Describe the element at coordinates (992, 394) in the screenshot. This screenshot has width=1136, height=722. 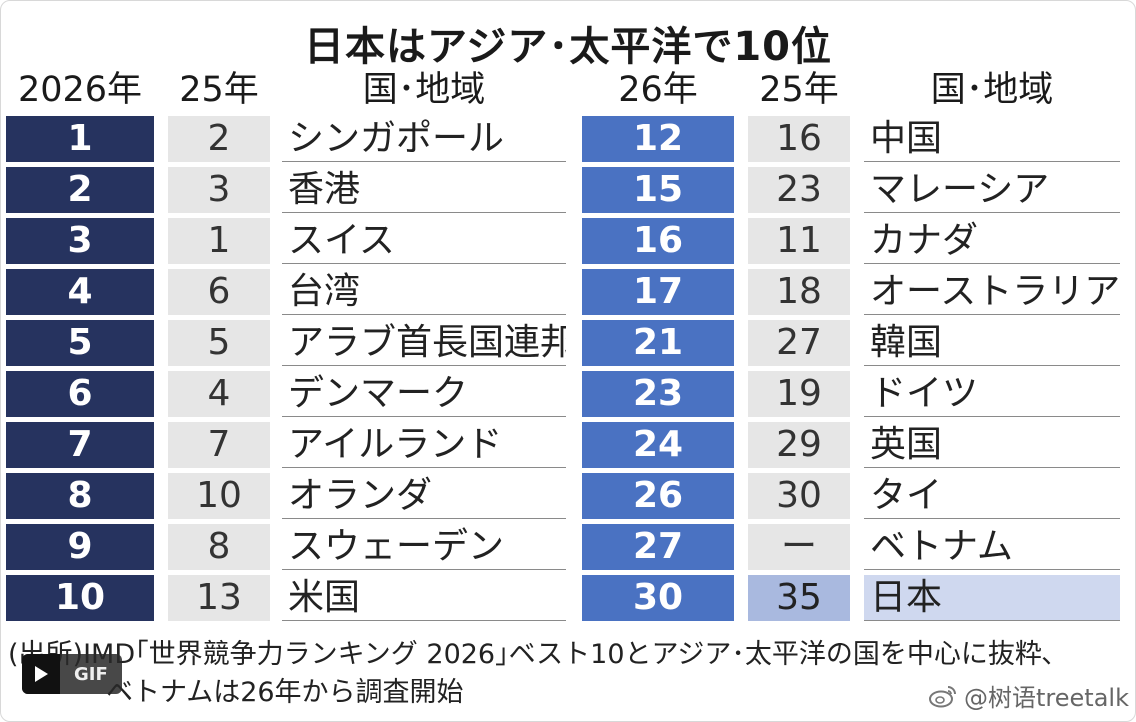
I see `right-country-name-cell: ドイツ` at that location.